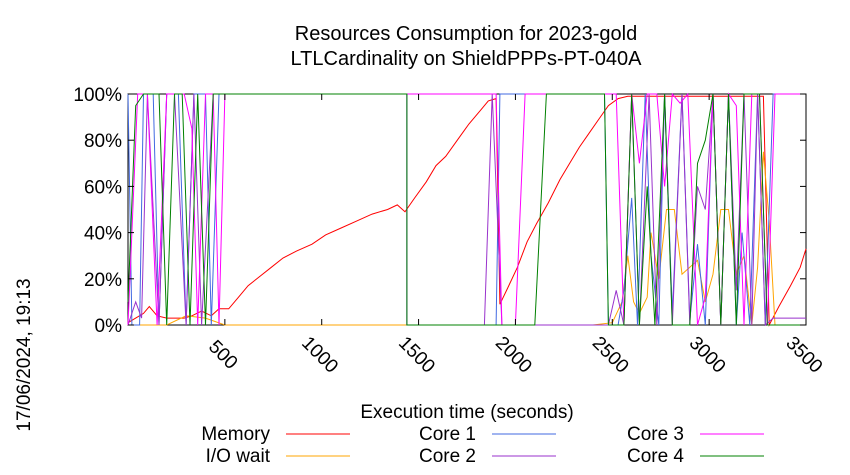 This screenshot has width=850, height=475. Describe the element at coordinates (416, 355) in the screenshot. I see `x-tick-label: 1500` at that location.